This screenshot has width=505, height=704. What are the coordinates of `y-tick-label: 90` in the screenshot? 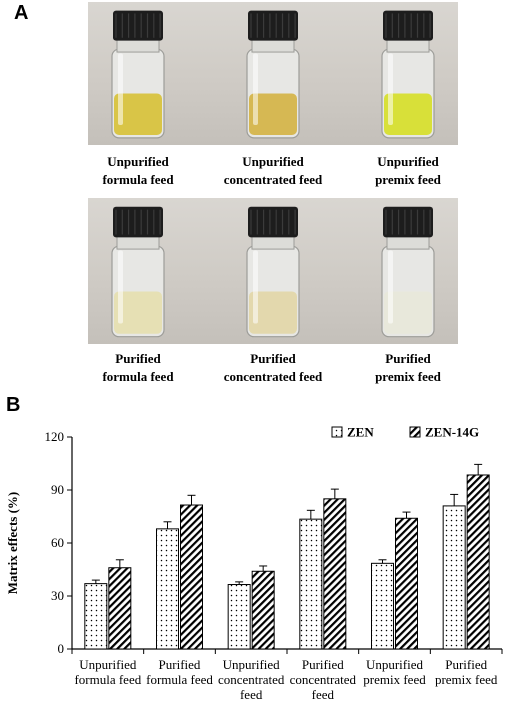 It's located at (57, 489).